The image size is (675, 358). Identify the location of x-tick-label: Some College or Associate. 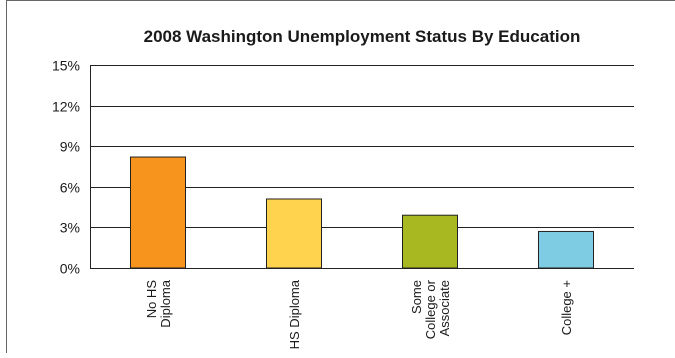
(430, 309).